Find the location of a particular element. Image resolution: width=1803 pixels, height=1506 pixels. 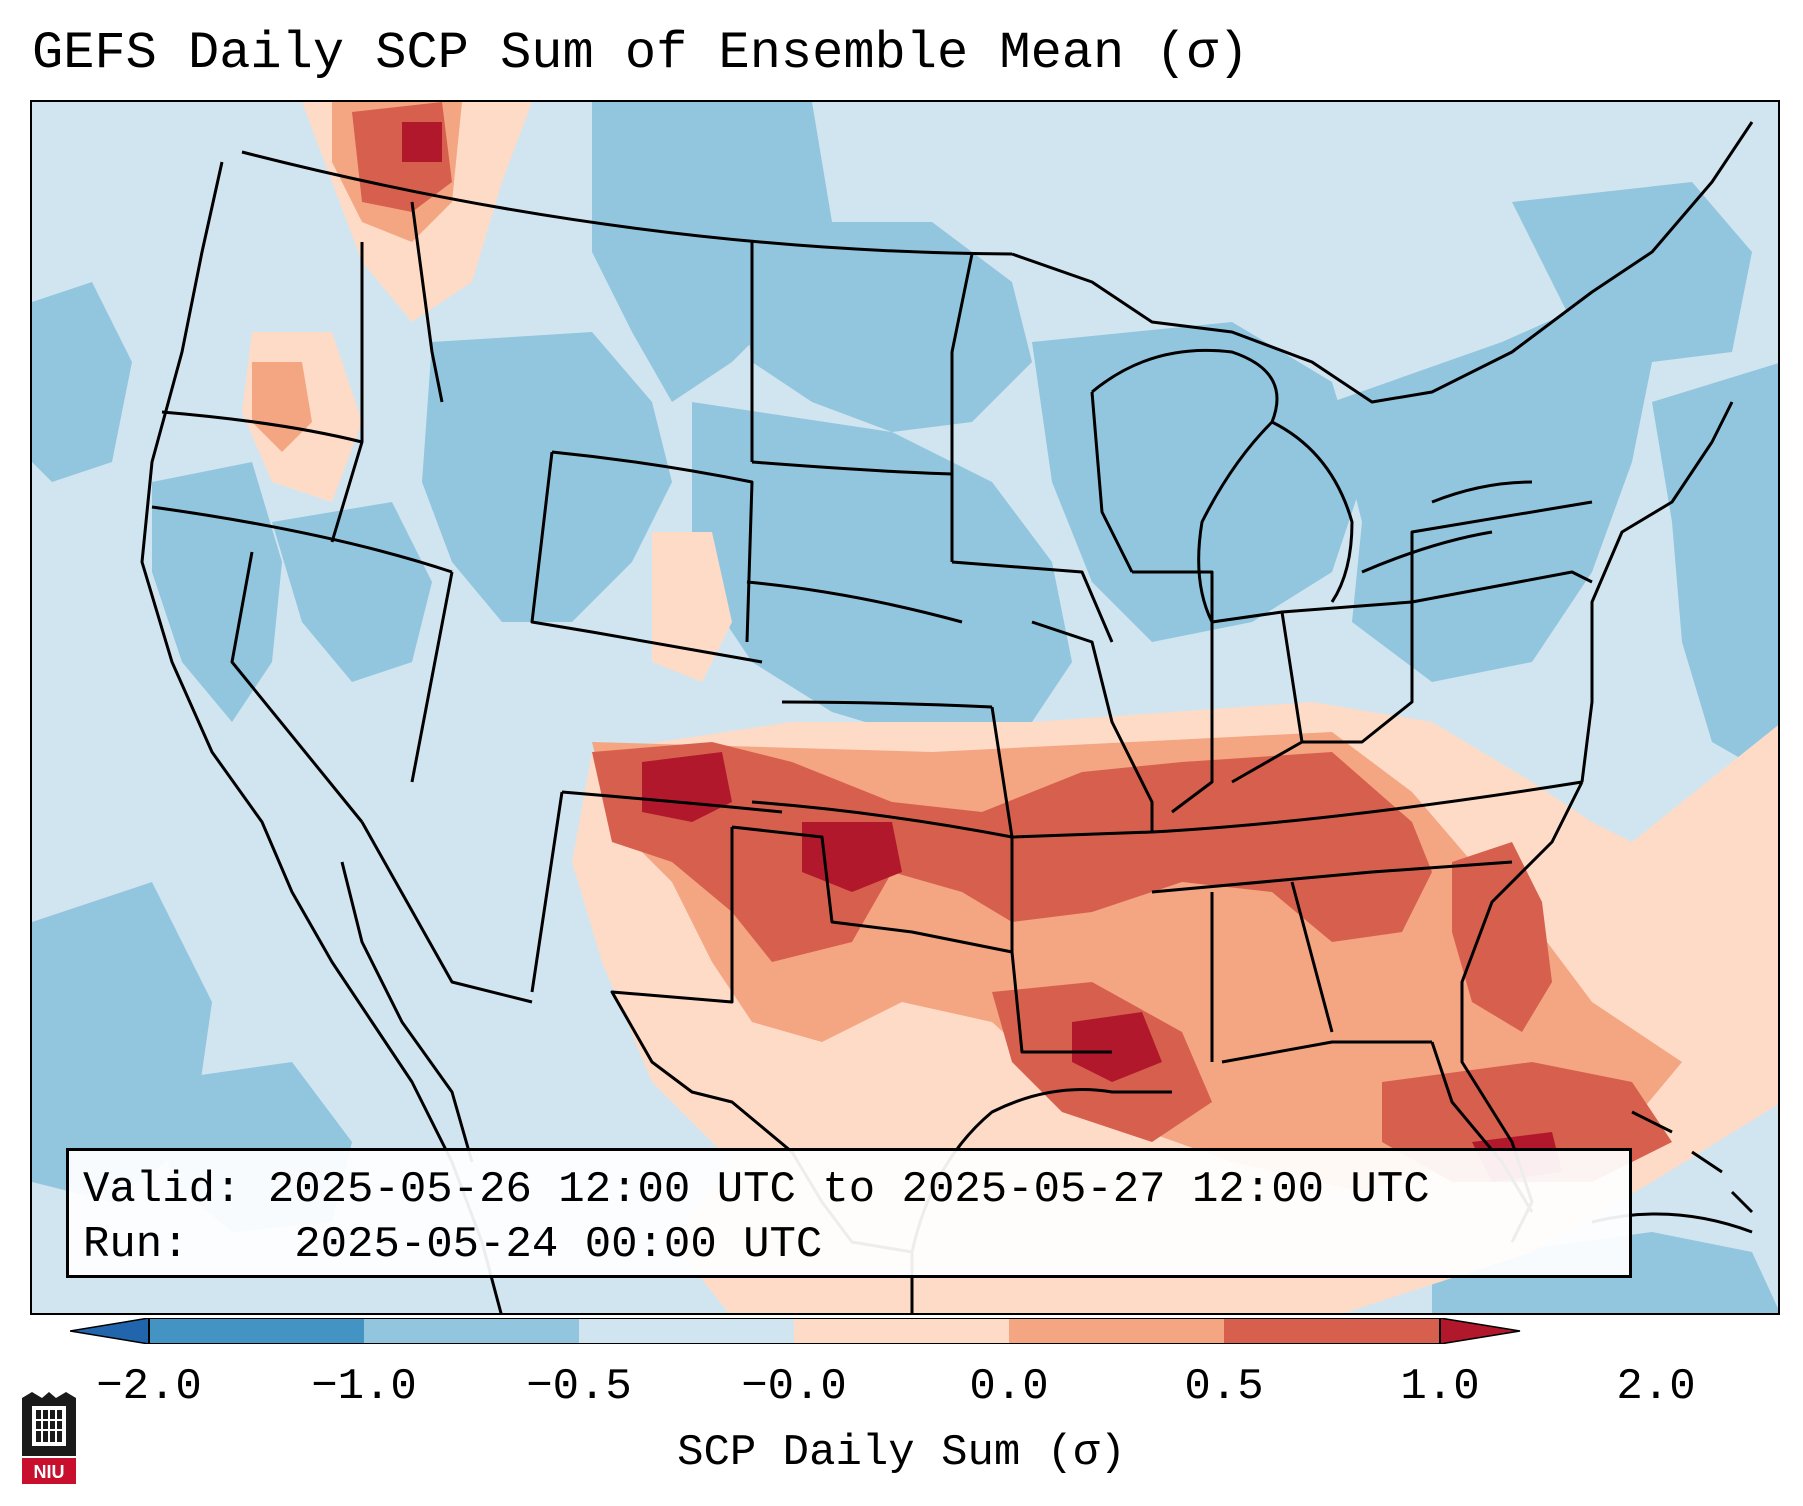

colorbar-tick-label: 0.0 is located at coordinates (1009, 1387).